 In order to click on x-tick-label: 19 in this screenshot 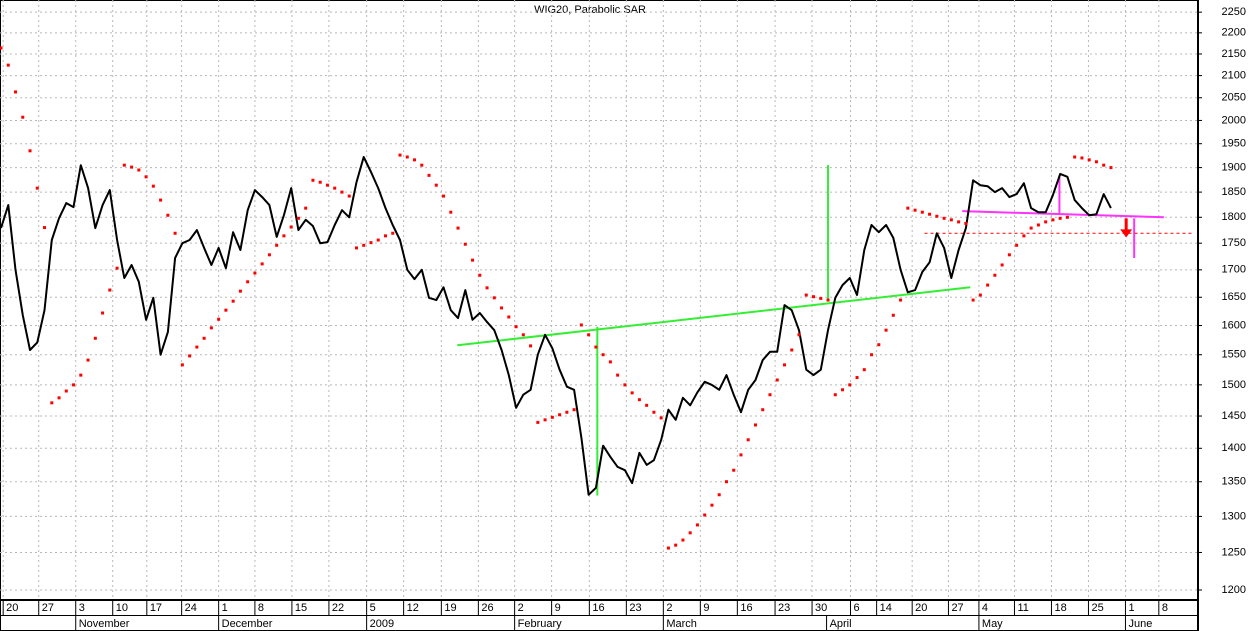, I will do `click(450, 608)`.